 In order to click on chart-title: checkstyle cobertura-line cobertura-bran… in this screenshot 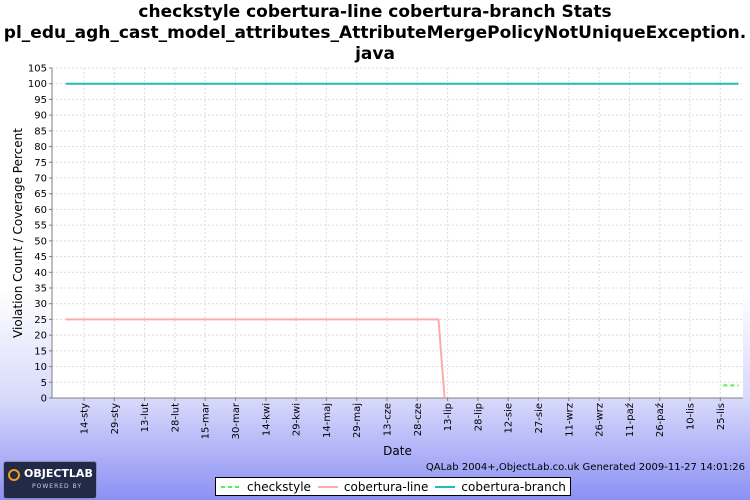, I will do `click(375, 33)`.